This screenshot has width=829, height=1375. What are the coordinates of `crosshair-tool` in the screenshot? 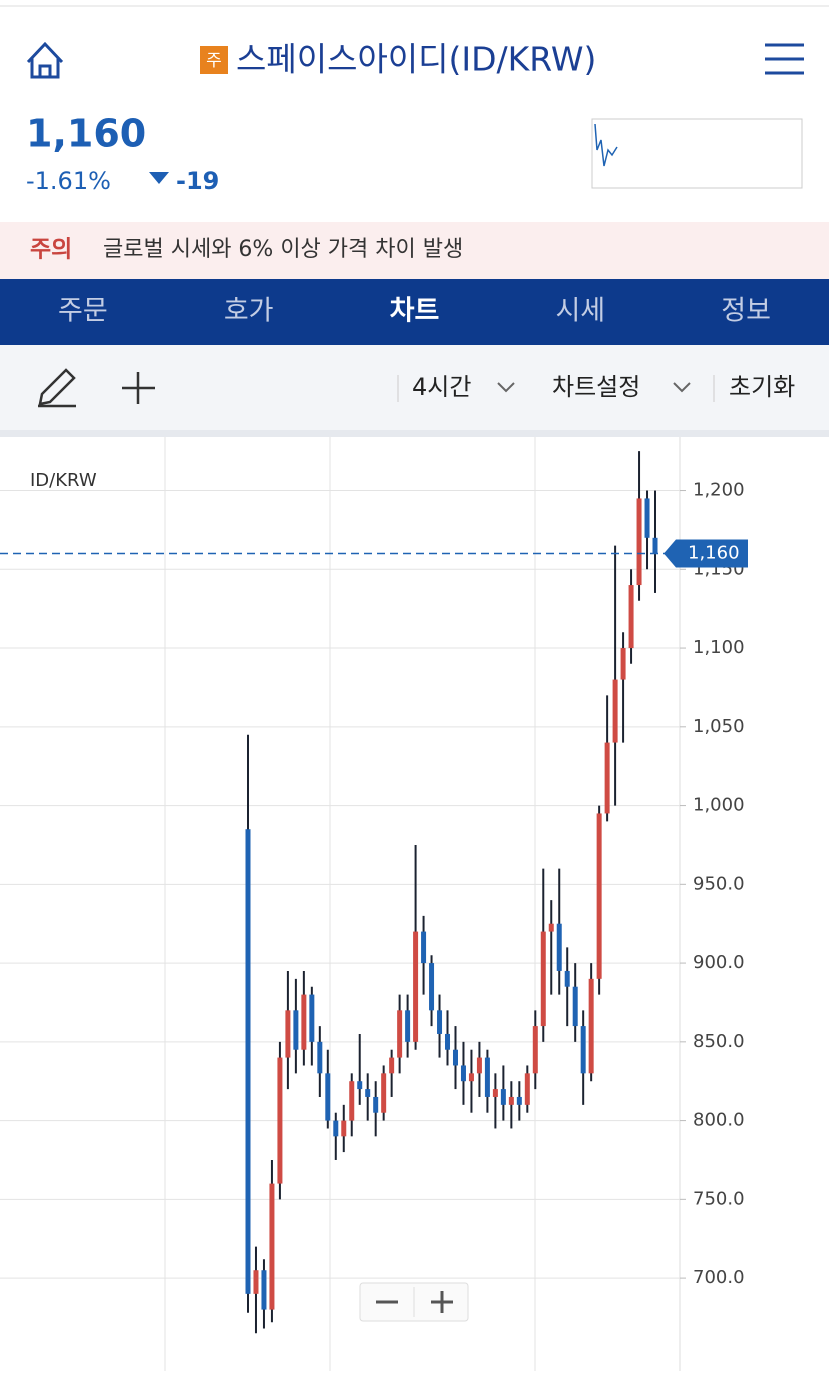 It's located at (138, 388).